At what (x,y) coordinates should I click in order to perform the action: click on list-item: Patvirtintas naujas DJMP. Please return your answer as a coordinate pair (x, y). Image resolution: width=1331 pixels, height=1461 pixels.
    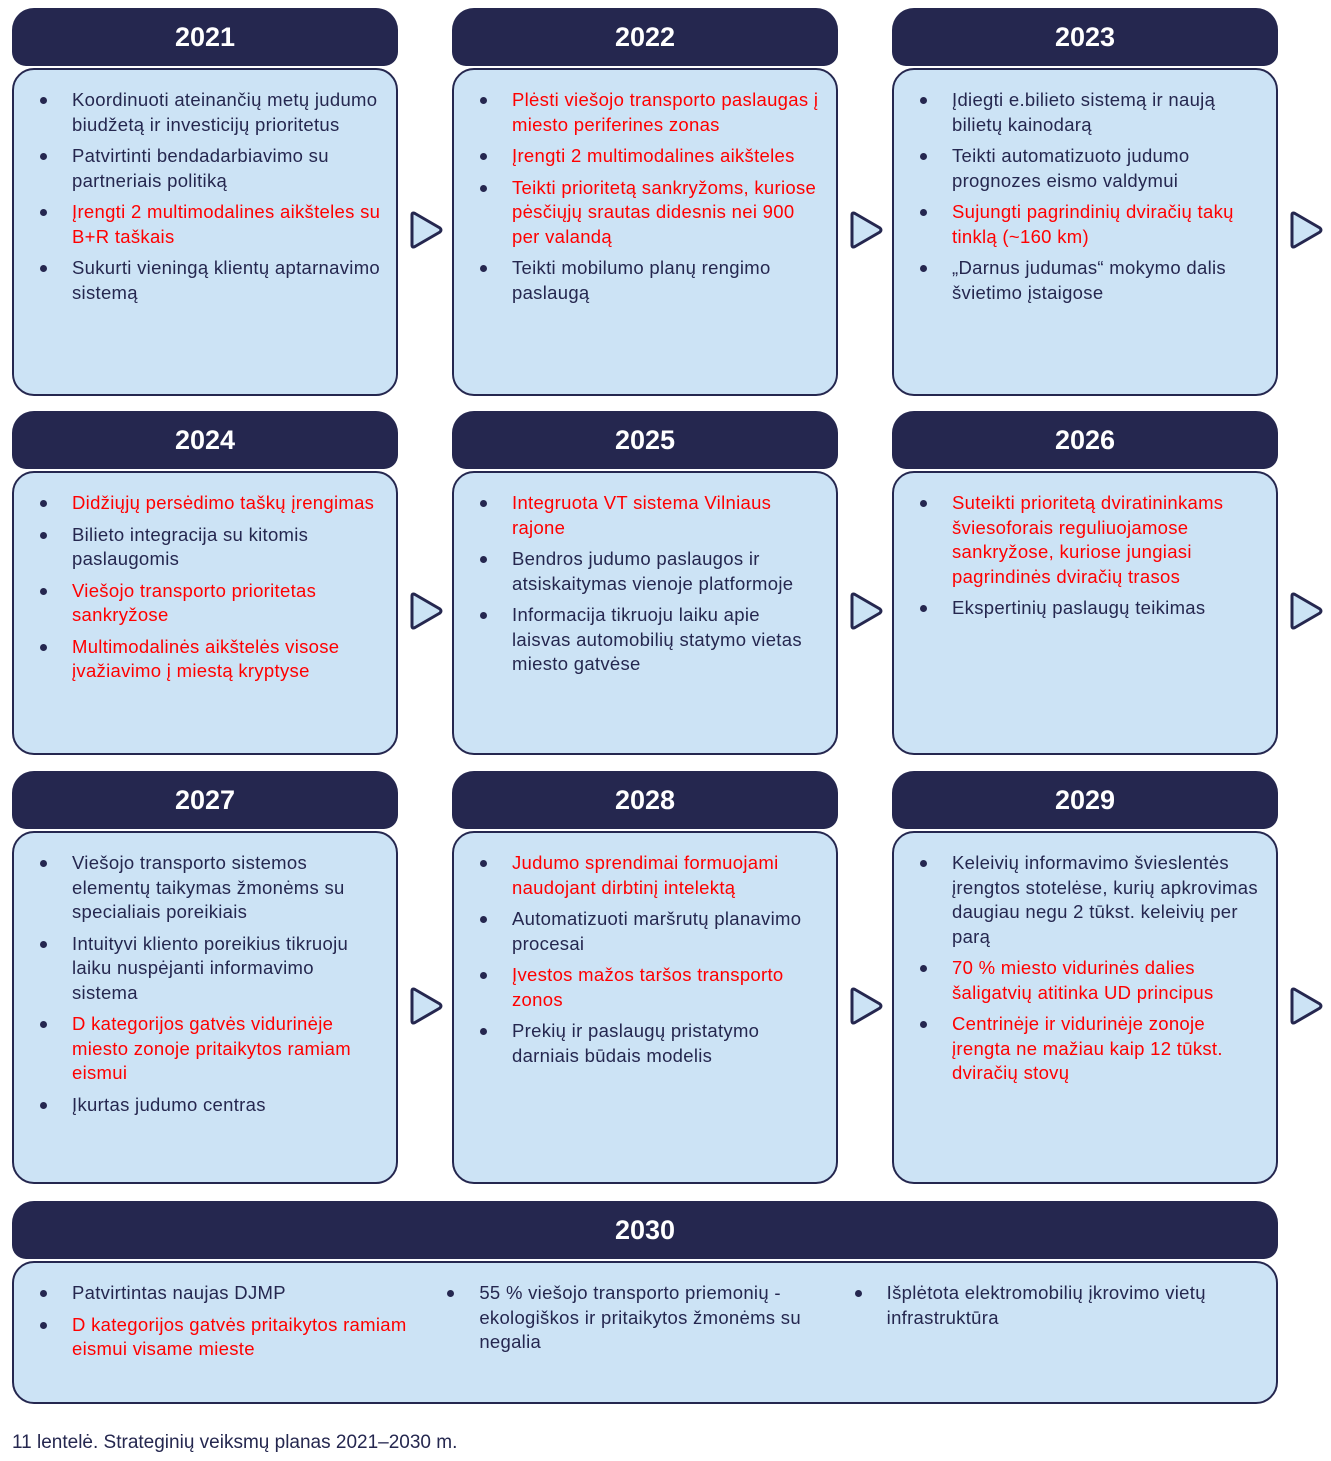
    Looking at the image, I should click on (233, 1293).